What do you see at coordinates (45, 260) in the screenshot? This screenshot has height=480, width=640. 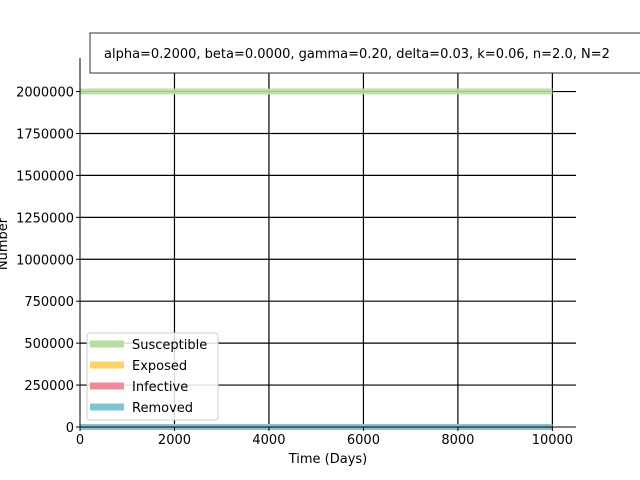 I see `y-tick-label: 1000000` at bounding box center [45, 260].